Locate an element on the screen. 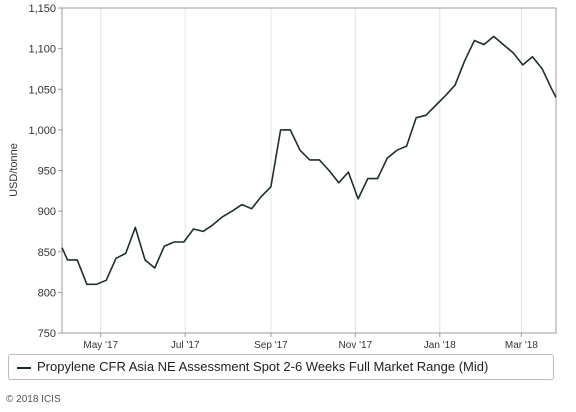  x-tick-label: Sep '17 is located at coordinates (271, 345).